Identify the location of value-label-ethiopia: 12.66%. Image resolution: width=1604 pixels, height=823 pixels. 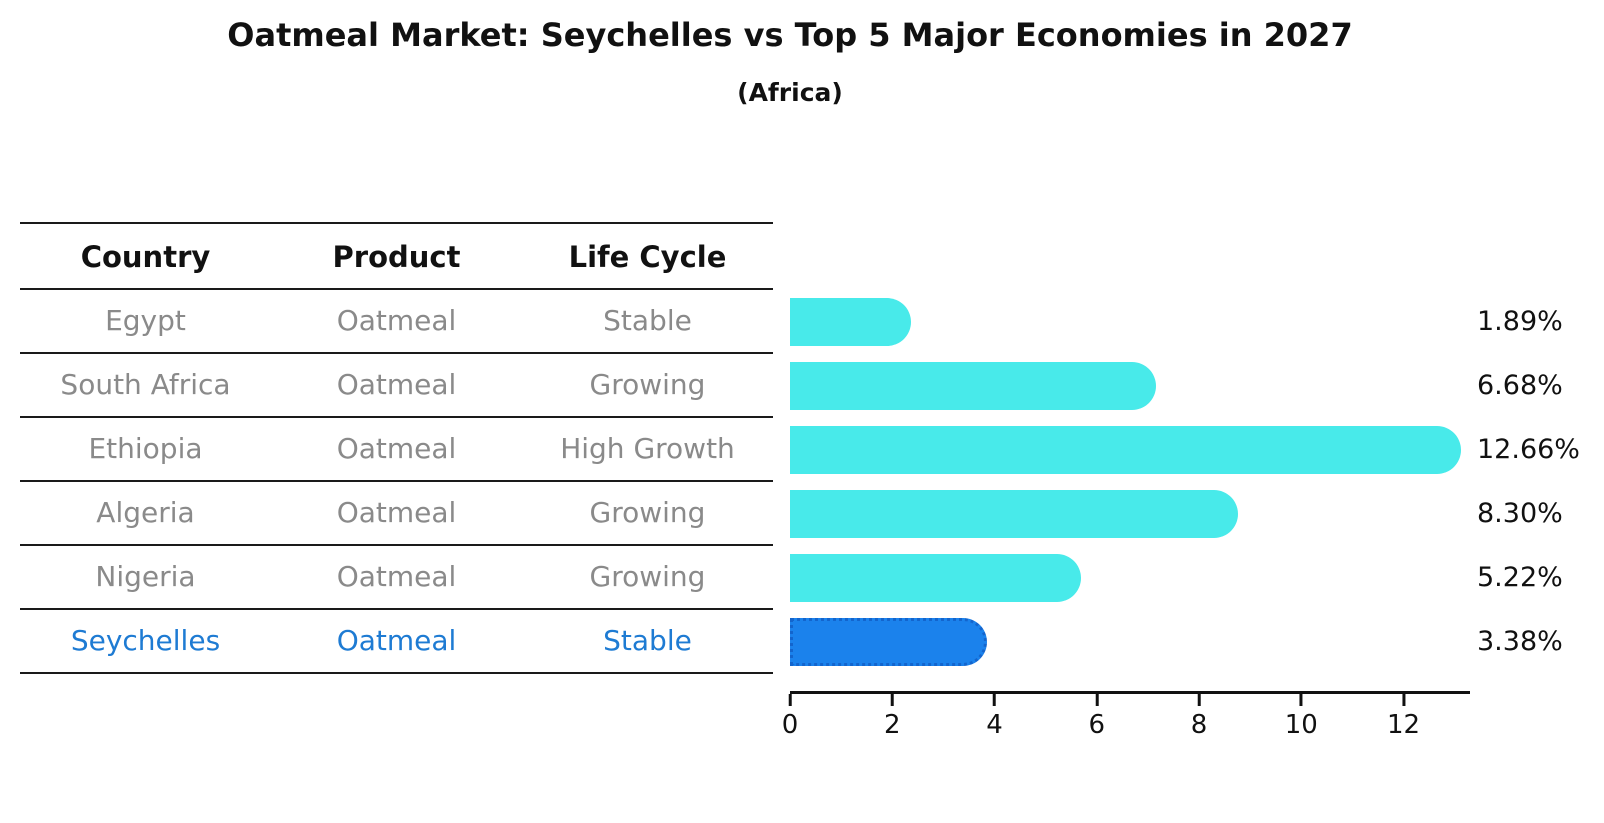
(1528, 449).